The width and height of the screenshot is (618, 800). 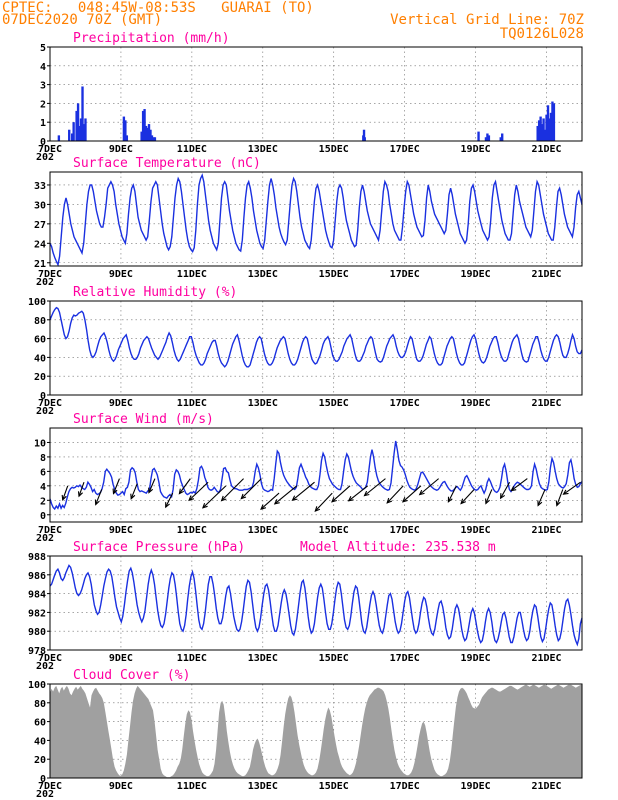 What do you see at coordinates (50, 658) in the screenshot?
I see `psfc-xtick-label: 7DEC` at bounding box center [50, 658].